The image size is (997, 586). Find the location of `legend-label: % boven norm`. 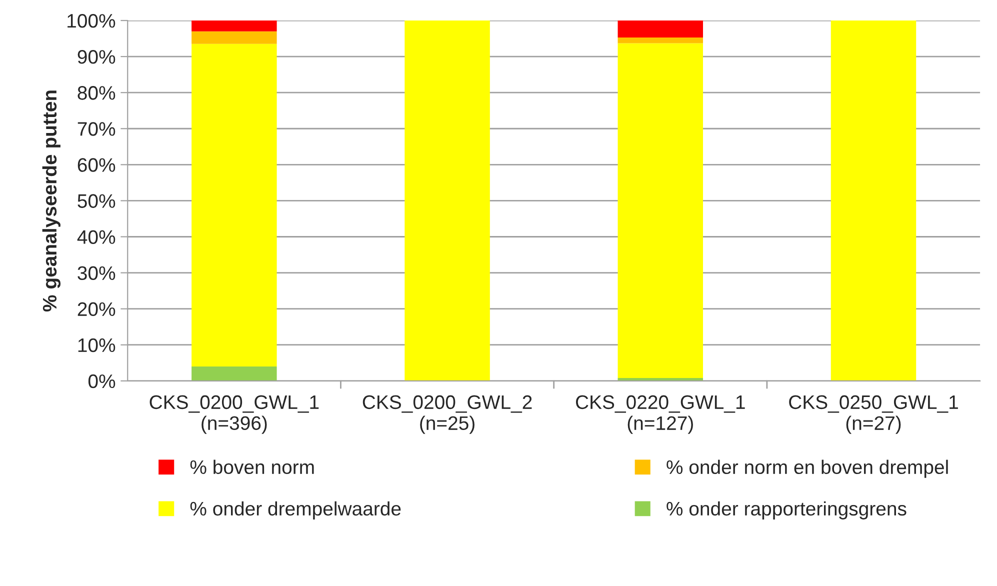

legend-label: % boven norm is located at coordinates (252, 467).